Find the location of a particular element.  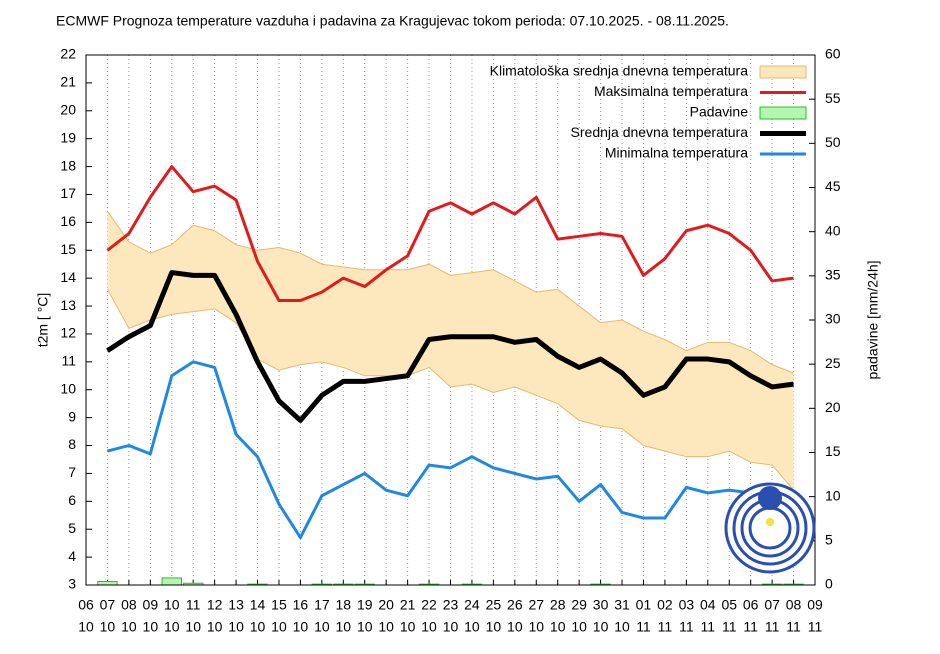

x-tick-label: 28 is located at coordinates (558, 605).